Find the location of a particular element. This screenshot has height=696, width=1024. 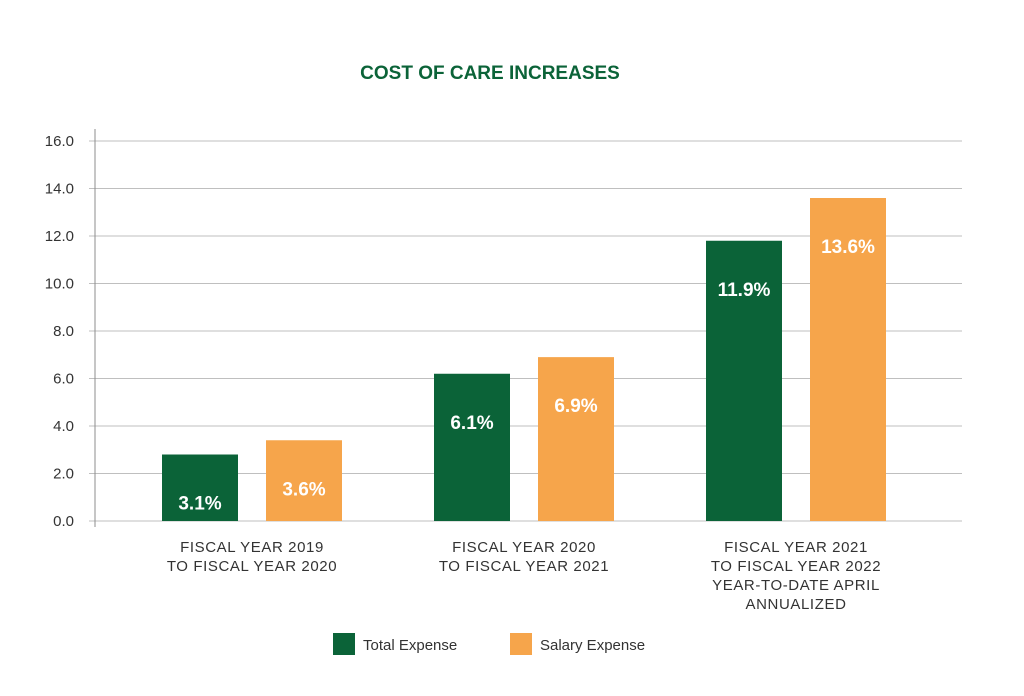

y-tick-label: 2.0 is located at coordinates (63, 474).